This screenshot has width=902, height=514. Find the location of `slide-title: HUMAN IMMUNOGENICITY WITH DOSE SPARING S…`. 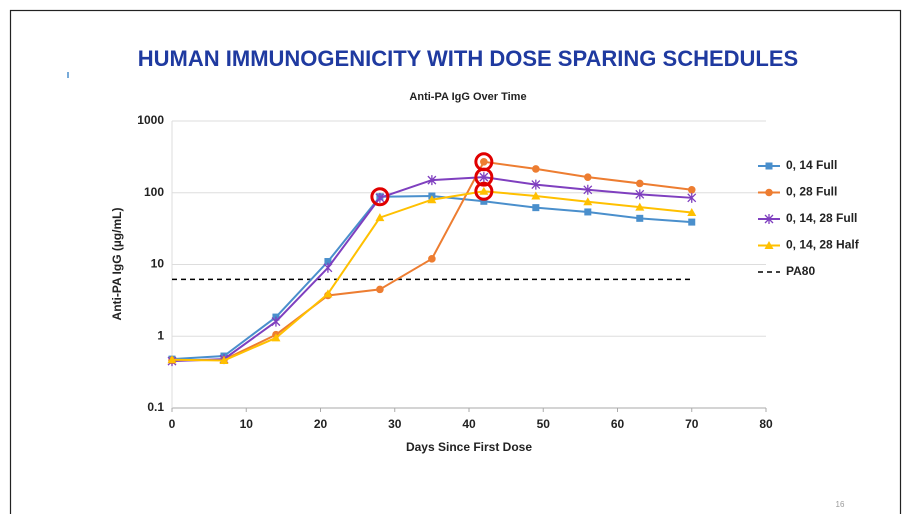

slide-title: HUMAN IMMUNOGENICITY WITH DOSE SPARING S… is located at coordinates (468, 58).